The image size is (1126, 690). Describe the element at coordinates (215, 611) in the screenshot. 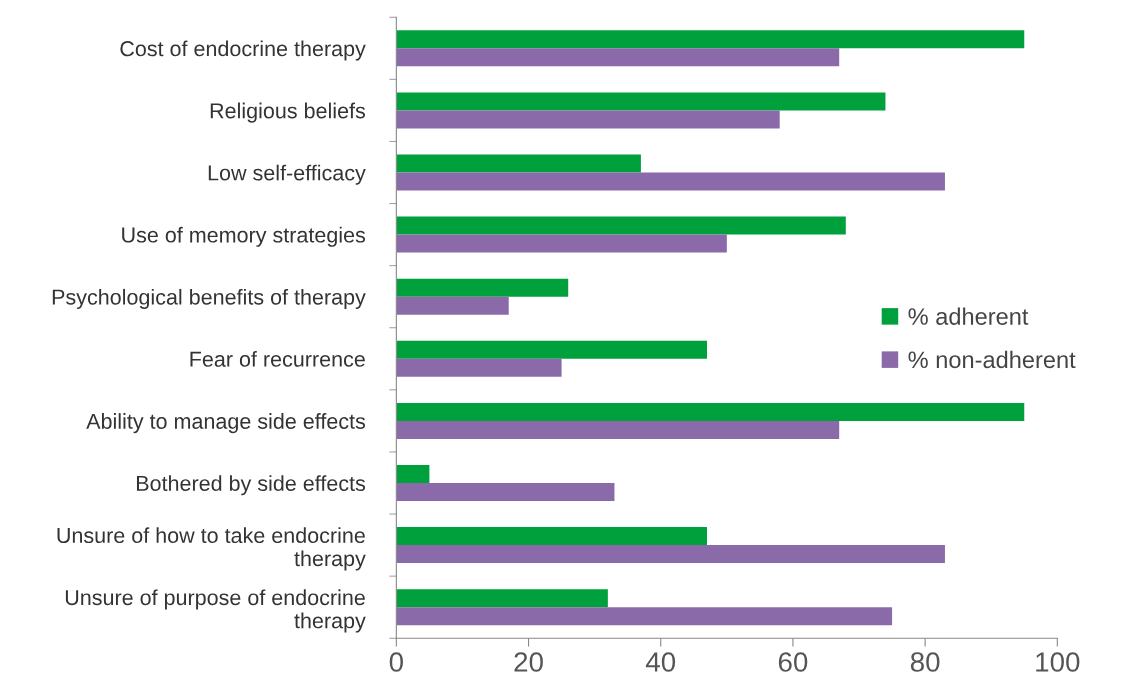

I see `y-tick-label: Unsure of purpose of endocrine therapy` at that location.